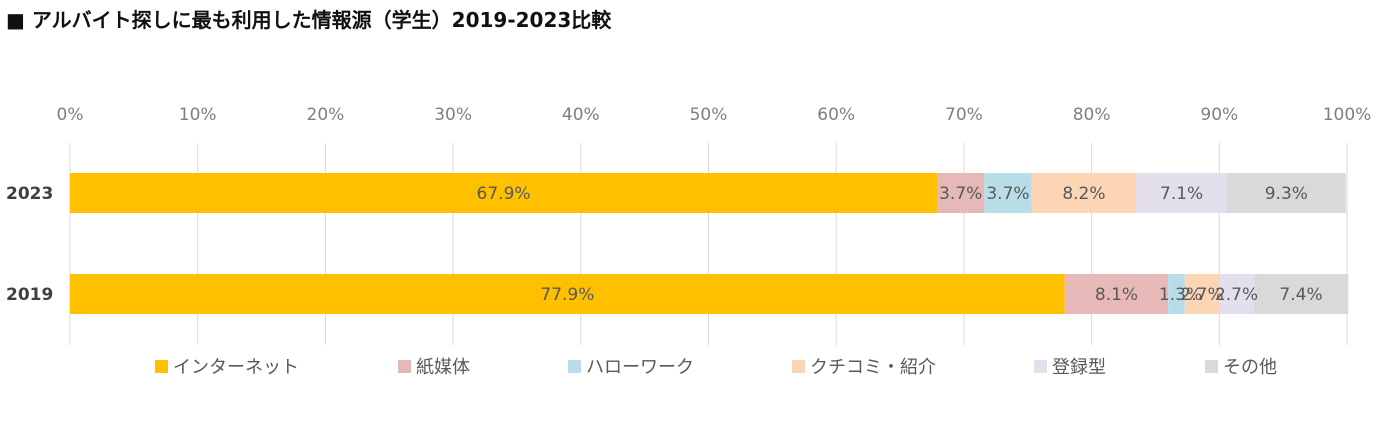  Describe the element at coordinates (964, 115) in the screenshot. I see `x-tick-label: 70%` at that location.